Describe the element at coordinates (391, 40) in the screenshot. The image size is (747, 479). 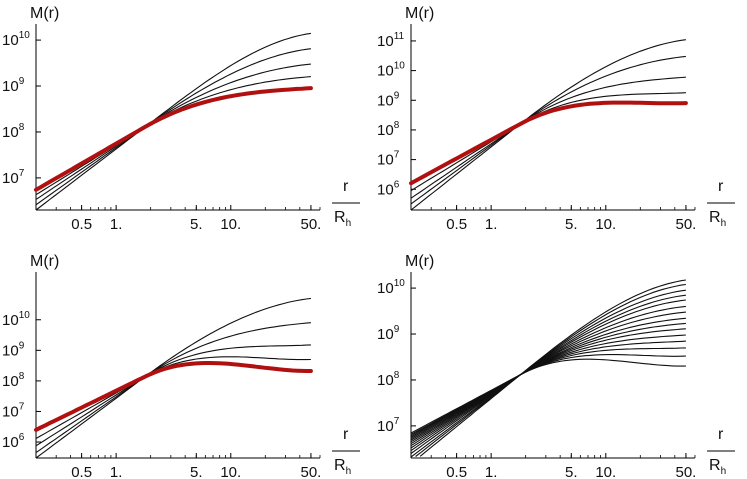
I see `y-tick-label: 10¹¹` at that location.